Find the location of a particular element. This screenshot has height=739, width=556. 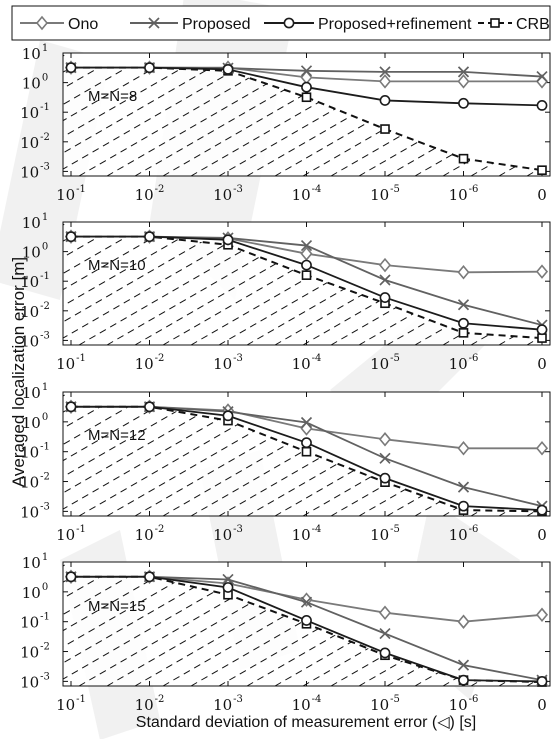

panel-annotation: M=N=12 is located at coordinates (117, 435).